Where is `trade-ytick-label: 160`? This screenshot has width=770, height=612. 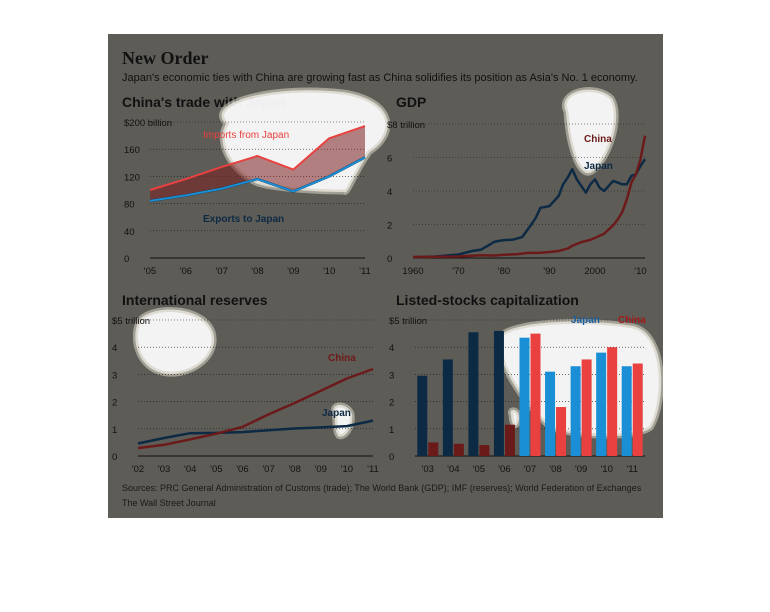 trade-ytick-label: 160 is located at coordinates (132, 150).